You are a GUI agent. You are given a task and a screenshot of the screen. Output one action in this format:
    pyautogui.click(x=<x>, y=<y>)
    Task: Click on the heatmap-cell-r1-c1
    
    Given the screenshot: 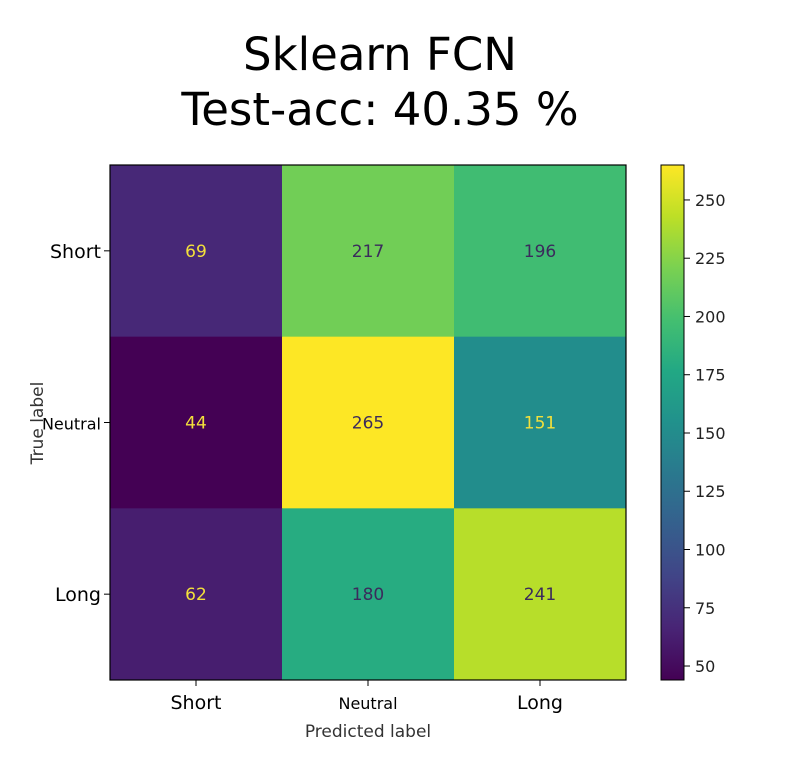 What is the action you would take?
    pyautogui.click(x=368, y=422)
    